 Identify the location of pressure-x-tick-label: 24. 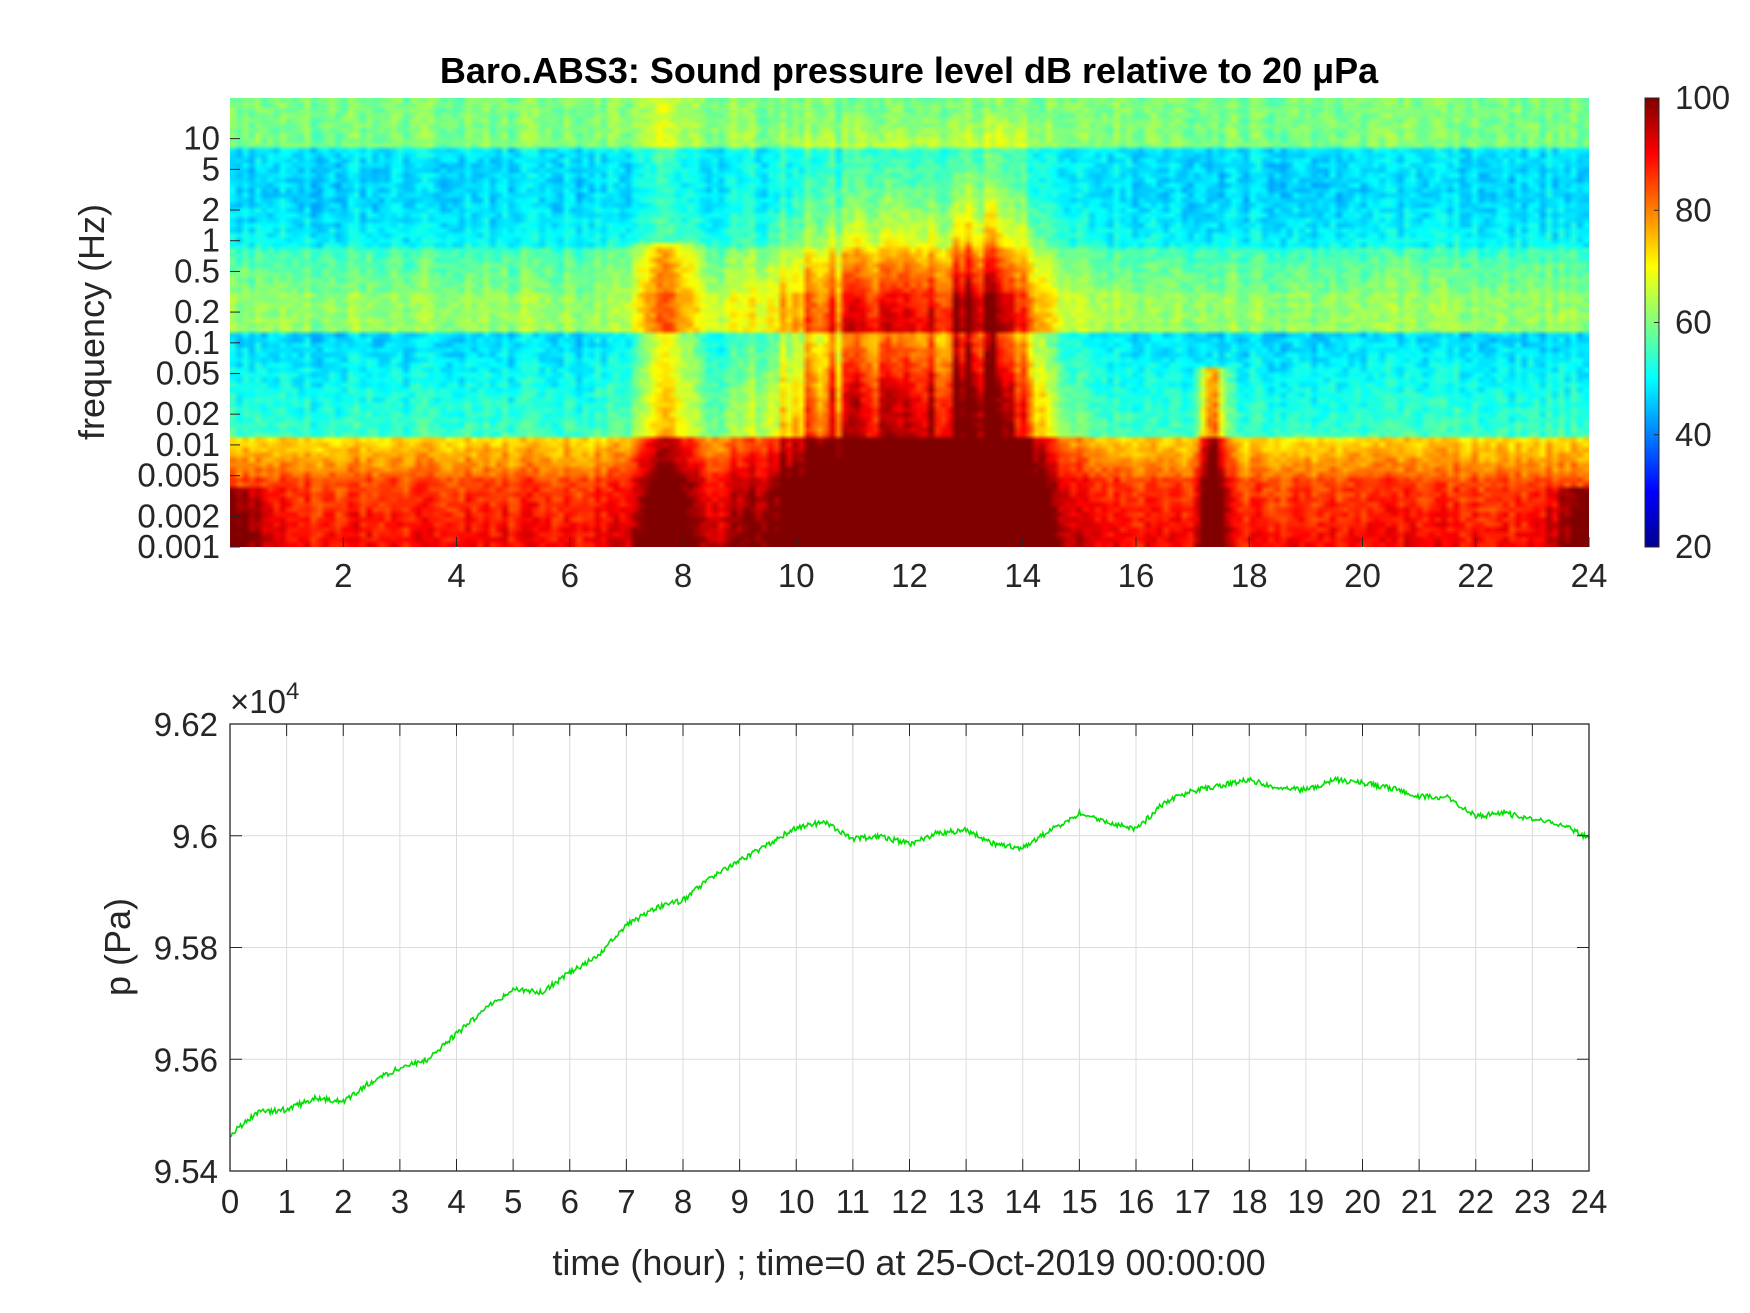
(1589, 1201).